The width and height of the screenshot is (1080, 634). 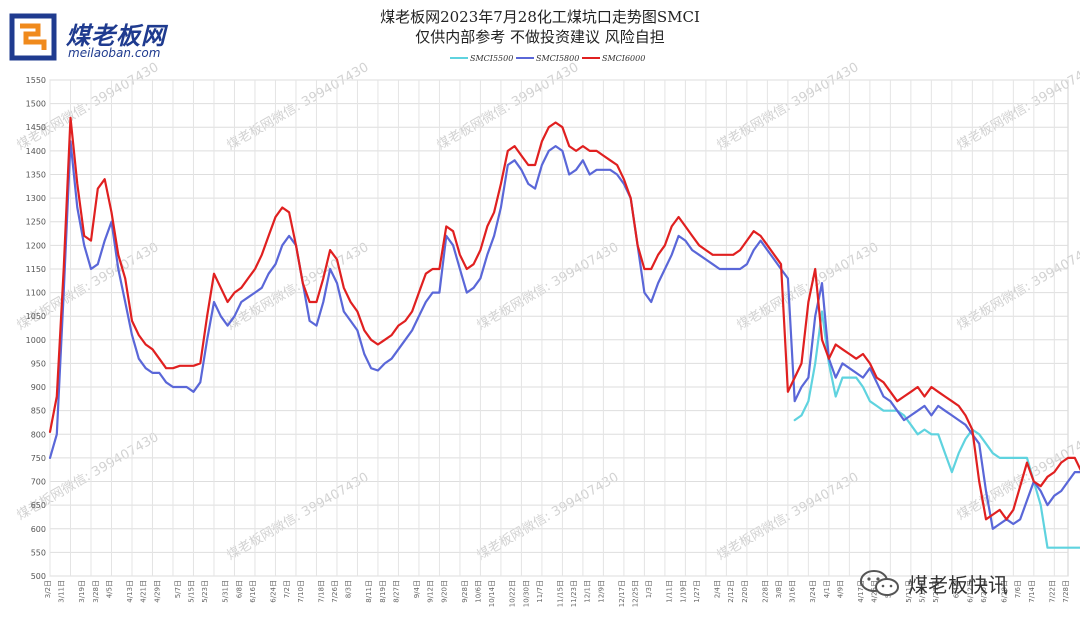 What do you see at coordinates (793, 591) in the screenshot?
I see `x-tick-label: 3/16日` at bounding box center [793, 591].